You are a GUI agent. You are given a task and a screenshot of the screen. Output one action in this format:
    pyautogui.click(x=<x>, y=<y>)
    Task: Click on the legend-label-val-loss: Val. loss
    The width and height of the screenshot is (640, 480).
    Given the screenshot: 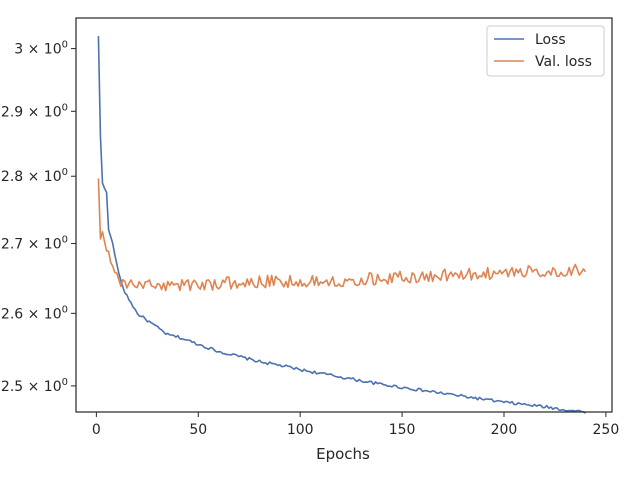 What is the action you would take?
    pyautogui.click(x=563, y=62)
    